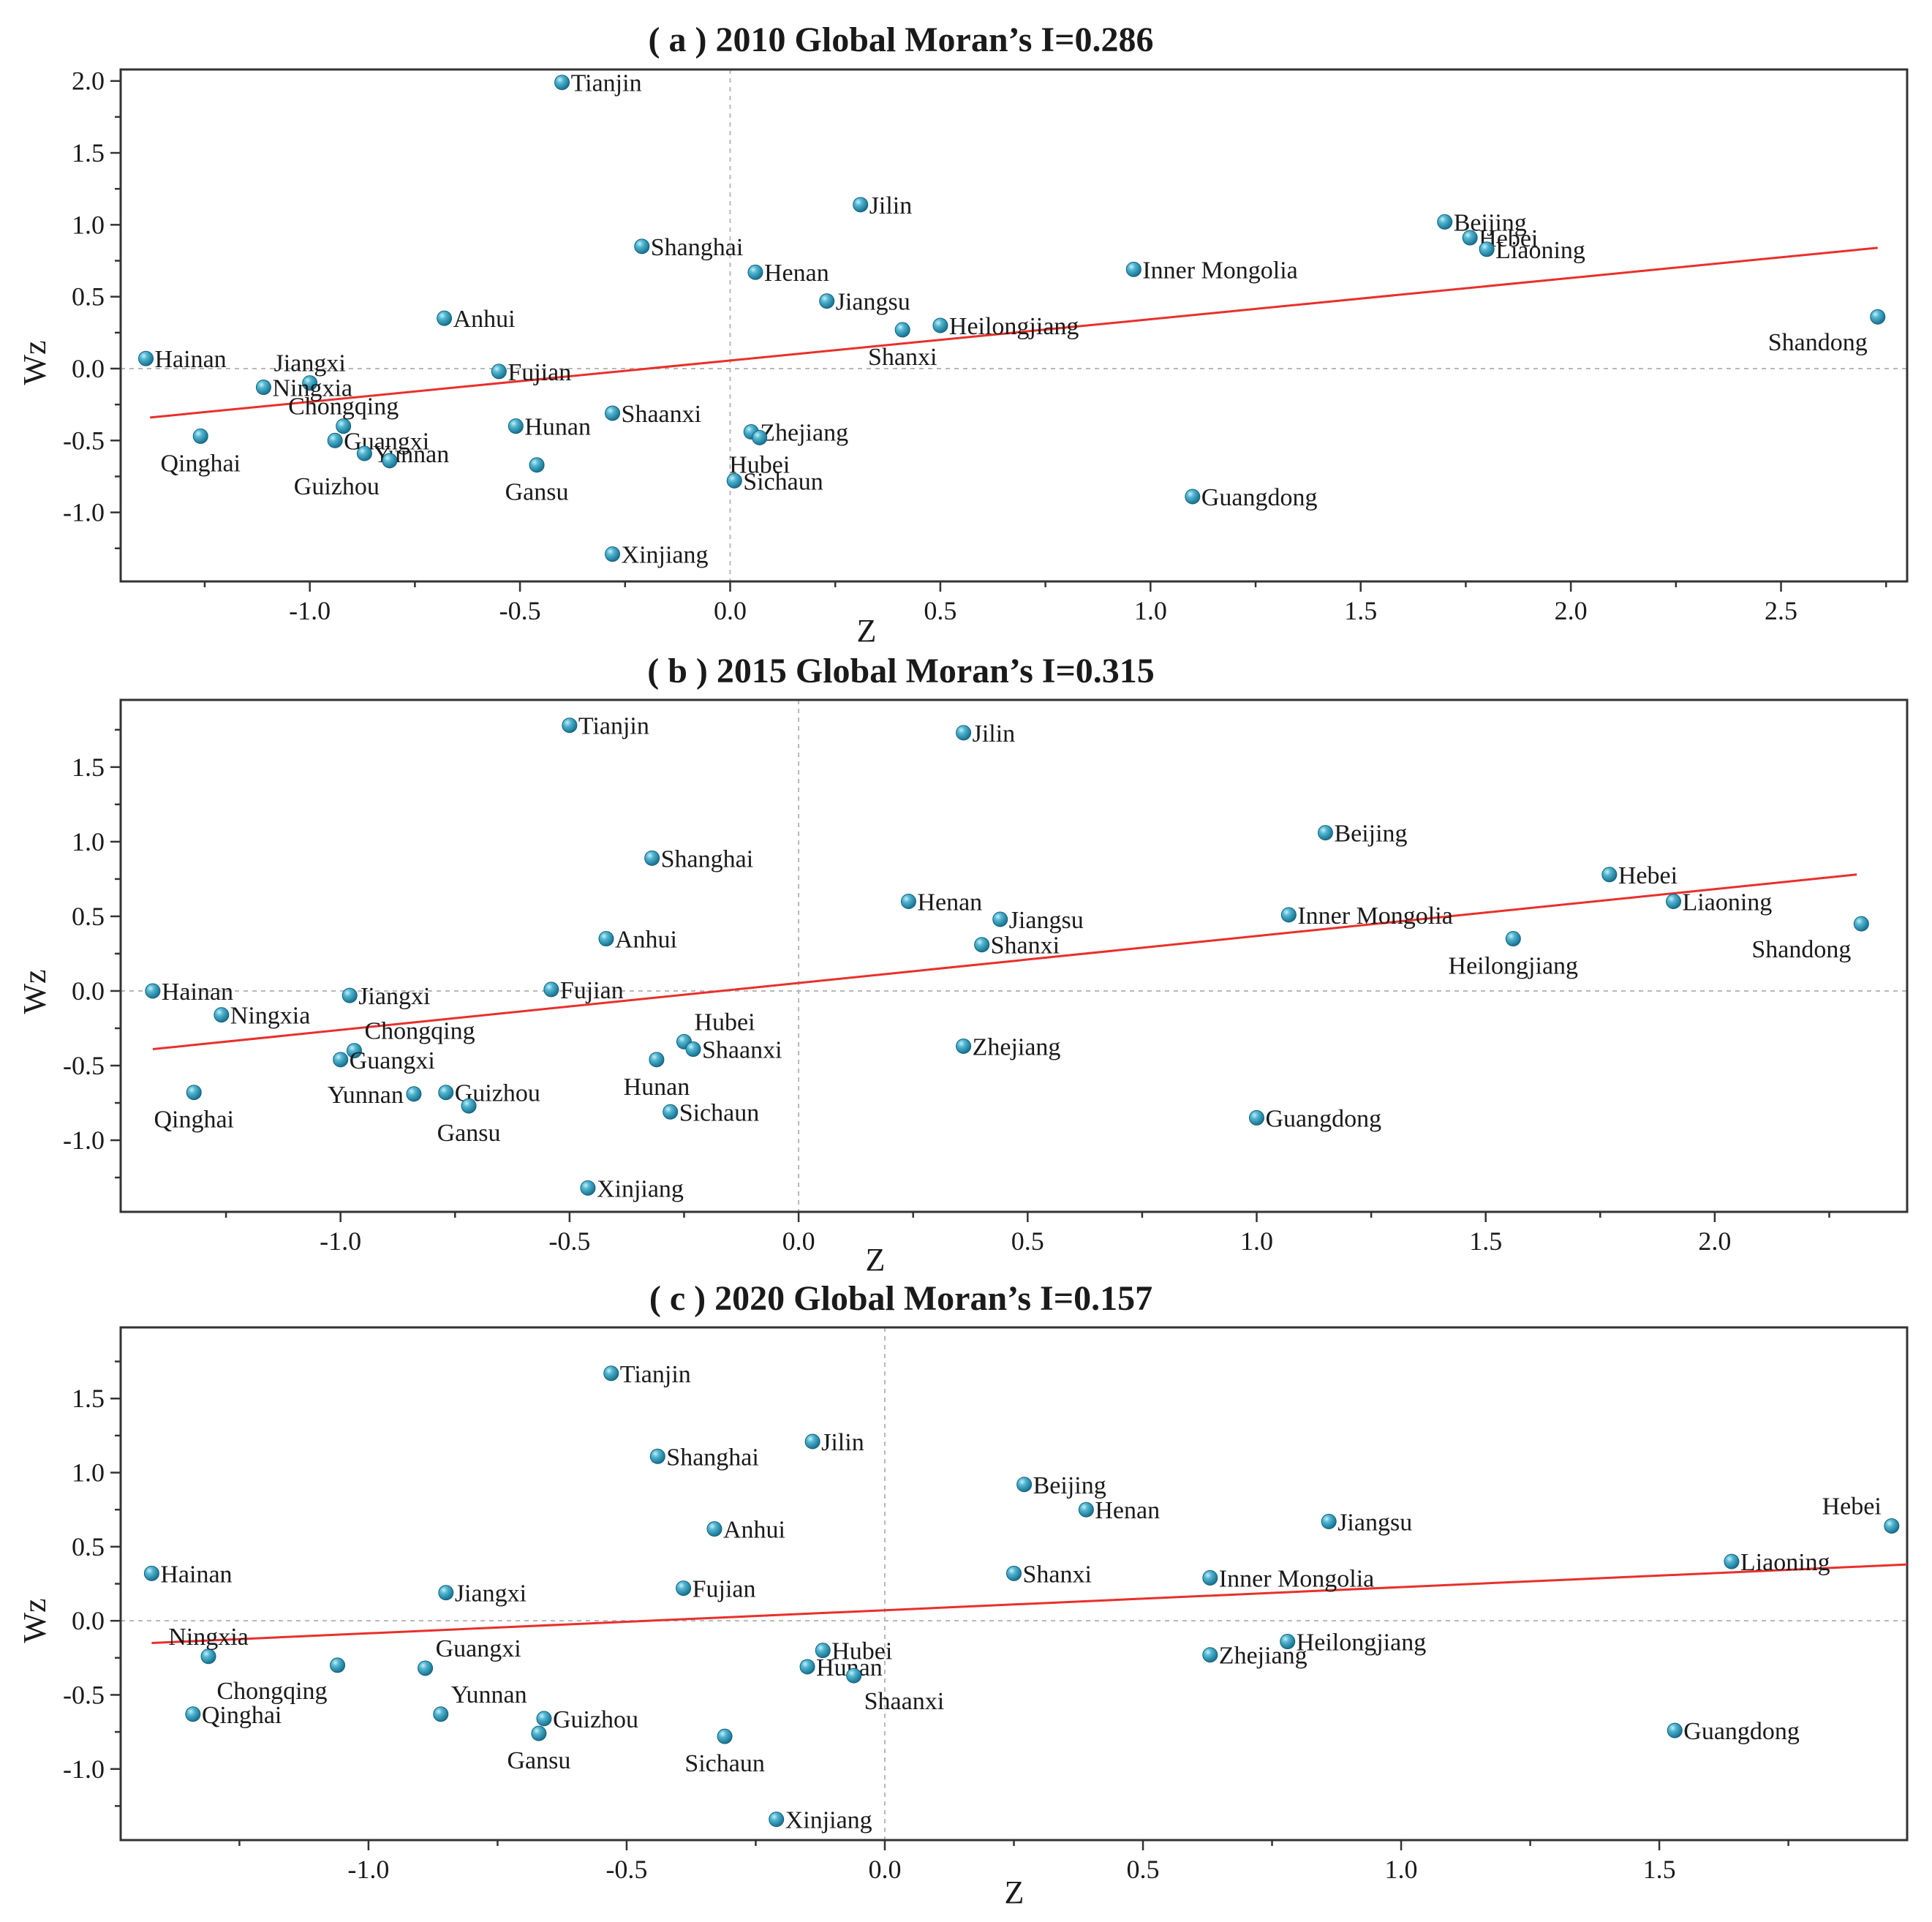 Image resolution: width=1932 pixels, height=1922 pixels. Describe the element at coordinates (570, 725) in the screenshot. I see `data-point-tianjin` at that location.